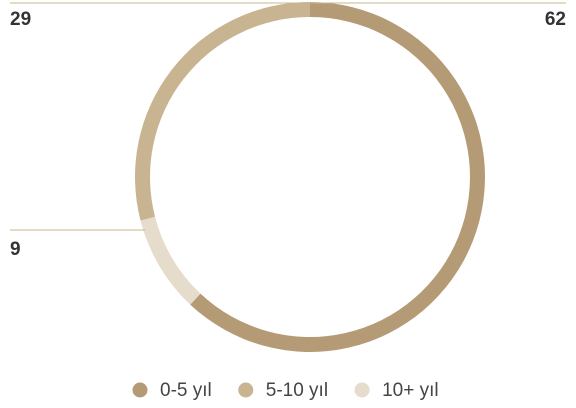 This screenshot has width=576, height=408. Describe the element at coordinates (170, 260) in the screenshot. I see `donut-segment` at that location.